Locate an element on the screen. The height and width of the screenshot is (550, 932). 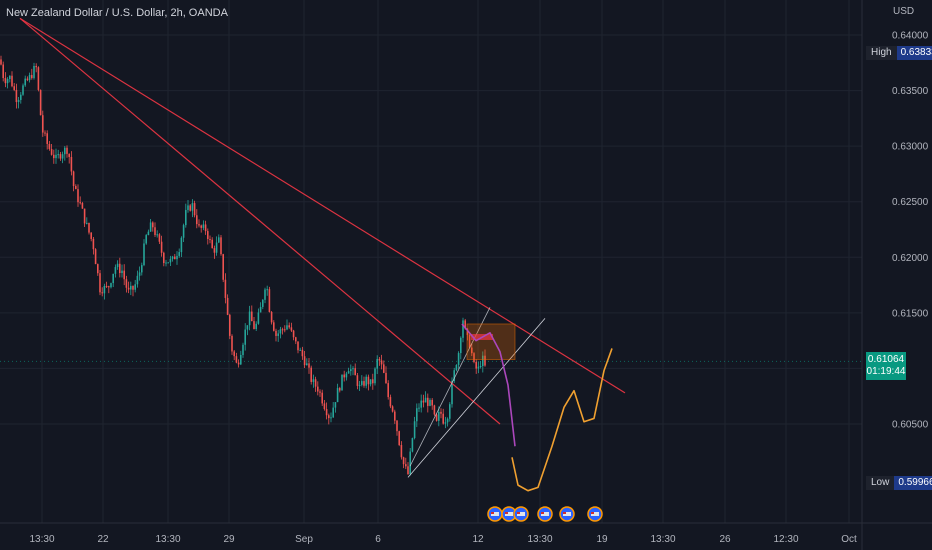
x-tick-label: 29 is located at coordinates (229, 539).